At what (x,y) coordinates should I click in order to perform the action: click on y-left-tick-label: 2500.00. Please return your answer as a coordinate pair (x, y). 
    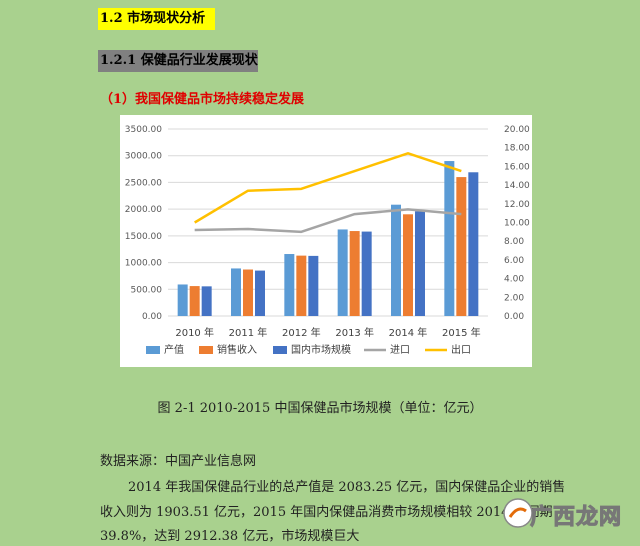
    Looking at the image, I should click on (143, 183).